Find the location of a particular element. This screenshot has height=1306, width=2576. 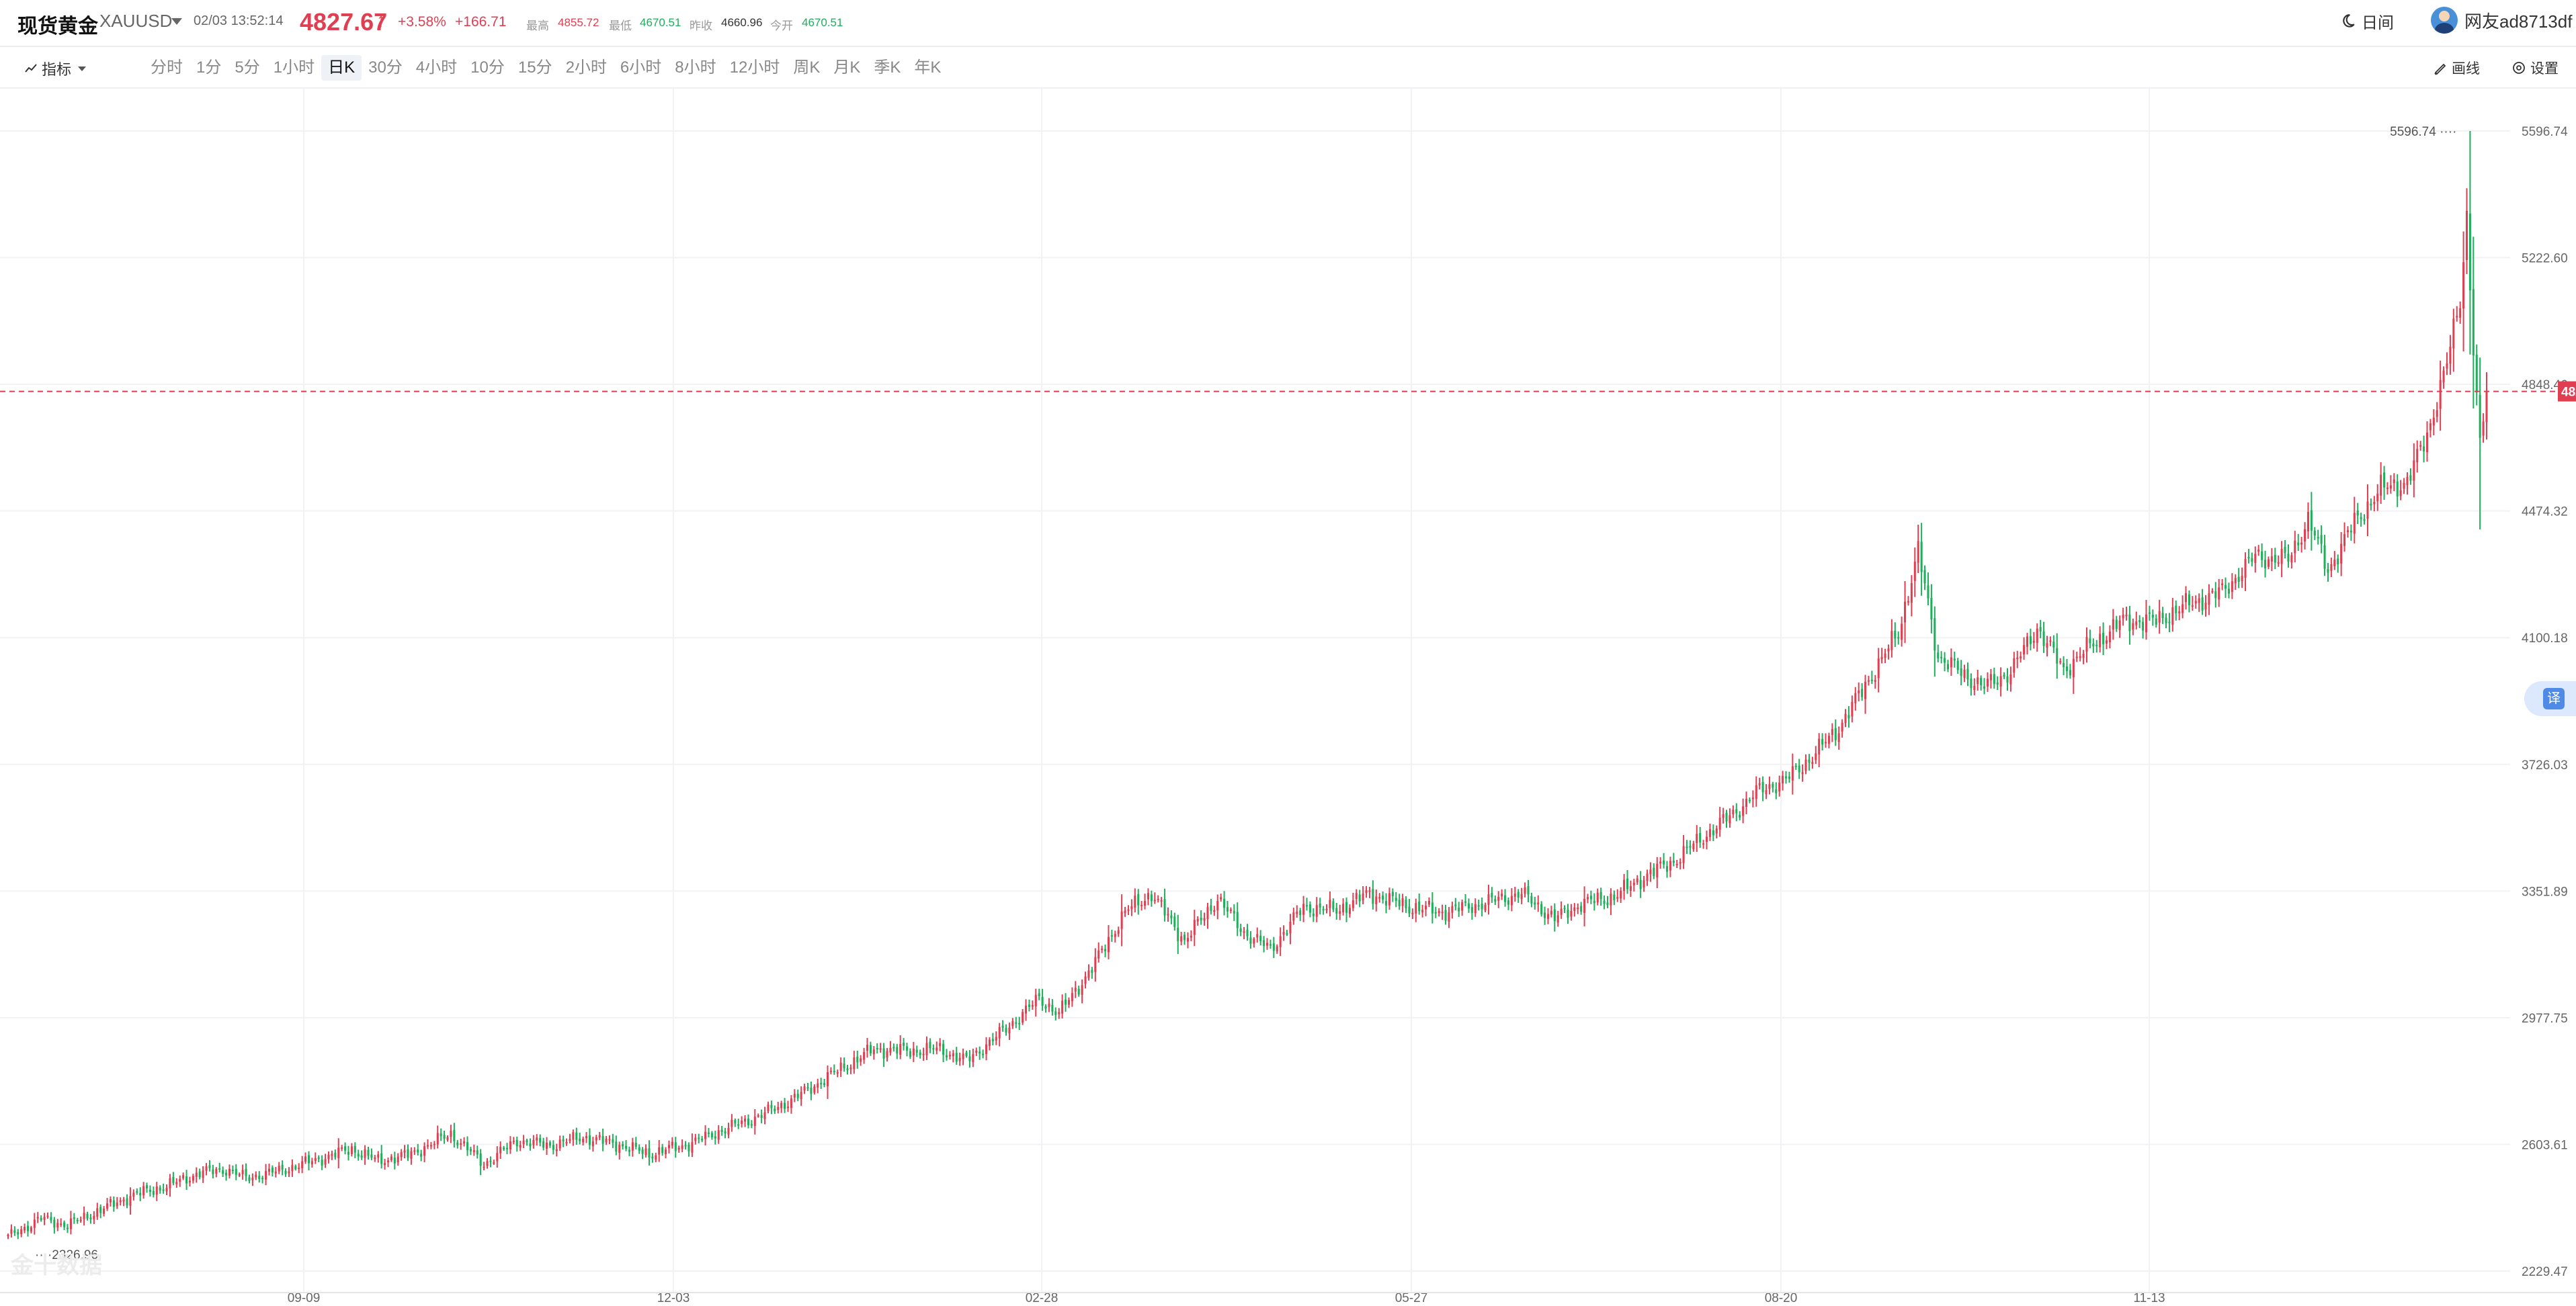

period-tab-5: 30分 is located at coordinates (385, 67).